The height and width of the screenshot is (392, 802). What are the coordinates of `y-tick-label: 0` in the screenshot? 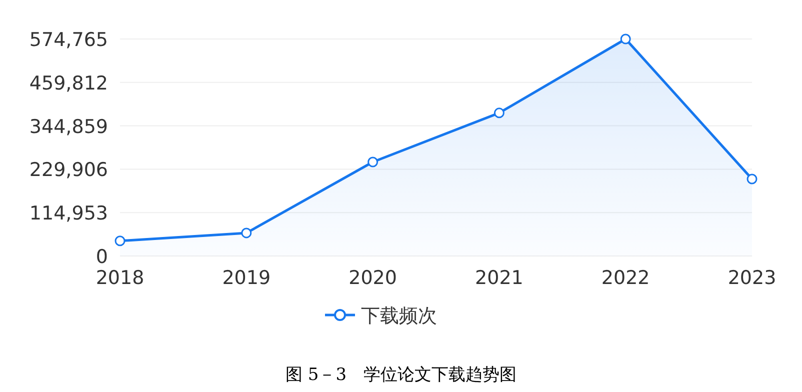 It's located at (102, 257).